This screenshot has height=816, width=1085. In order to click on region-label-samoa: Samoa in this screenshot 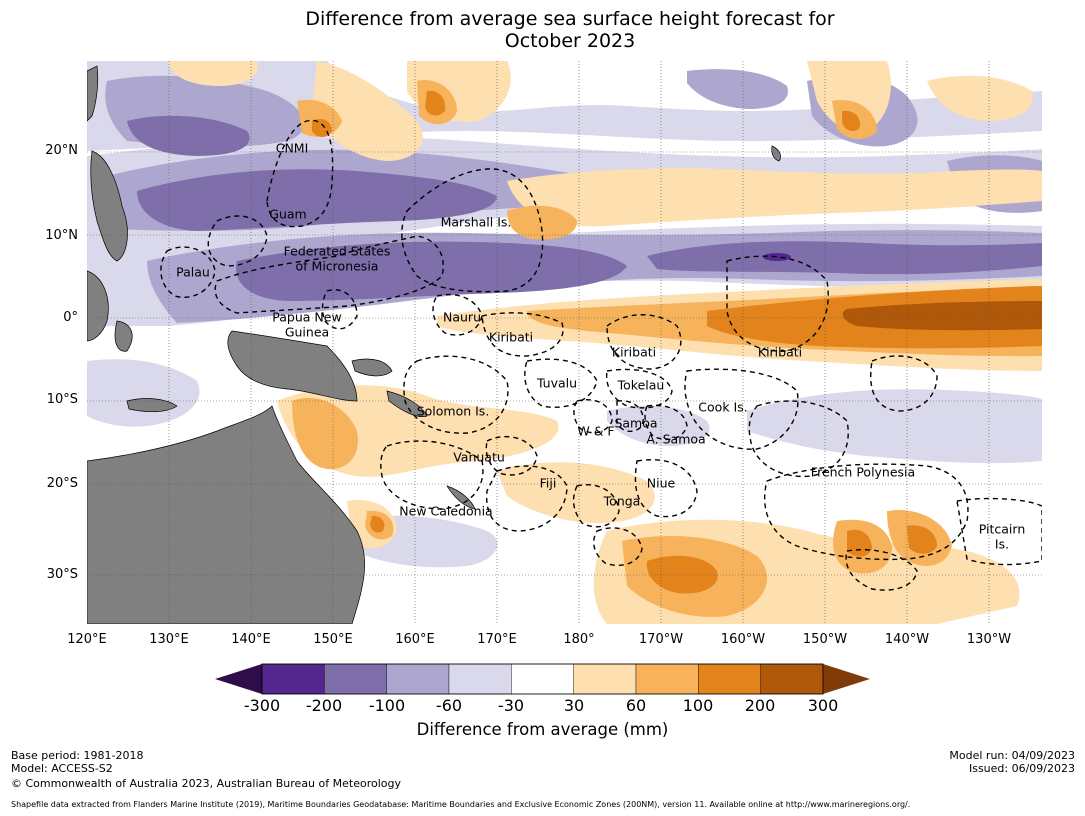, I will do `click(636, 423)`.